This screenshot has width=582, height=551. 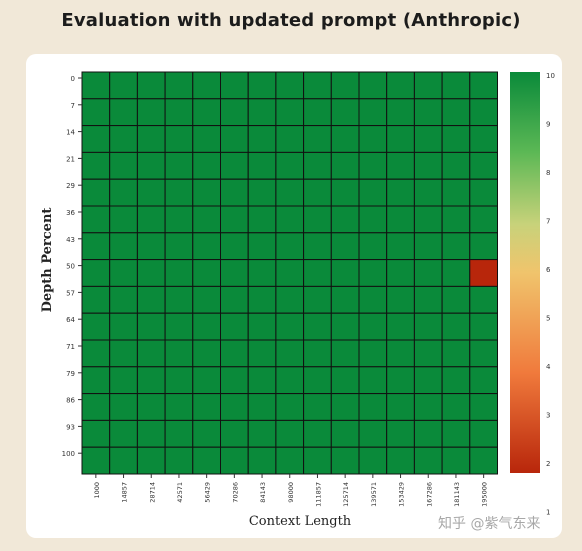 What do you see at coordinates (374, 494) in the screenshot?
I see `x-tick-label: 139571` at bounding box center [374, 494].